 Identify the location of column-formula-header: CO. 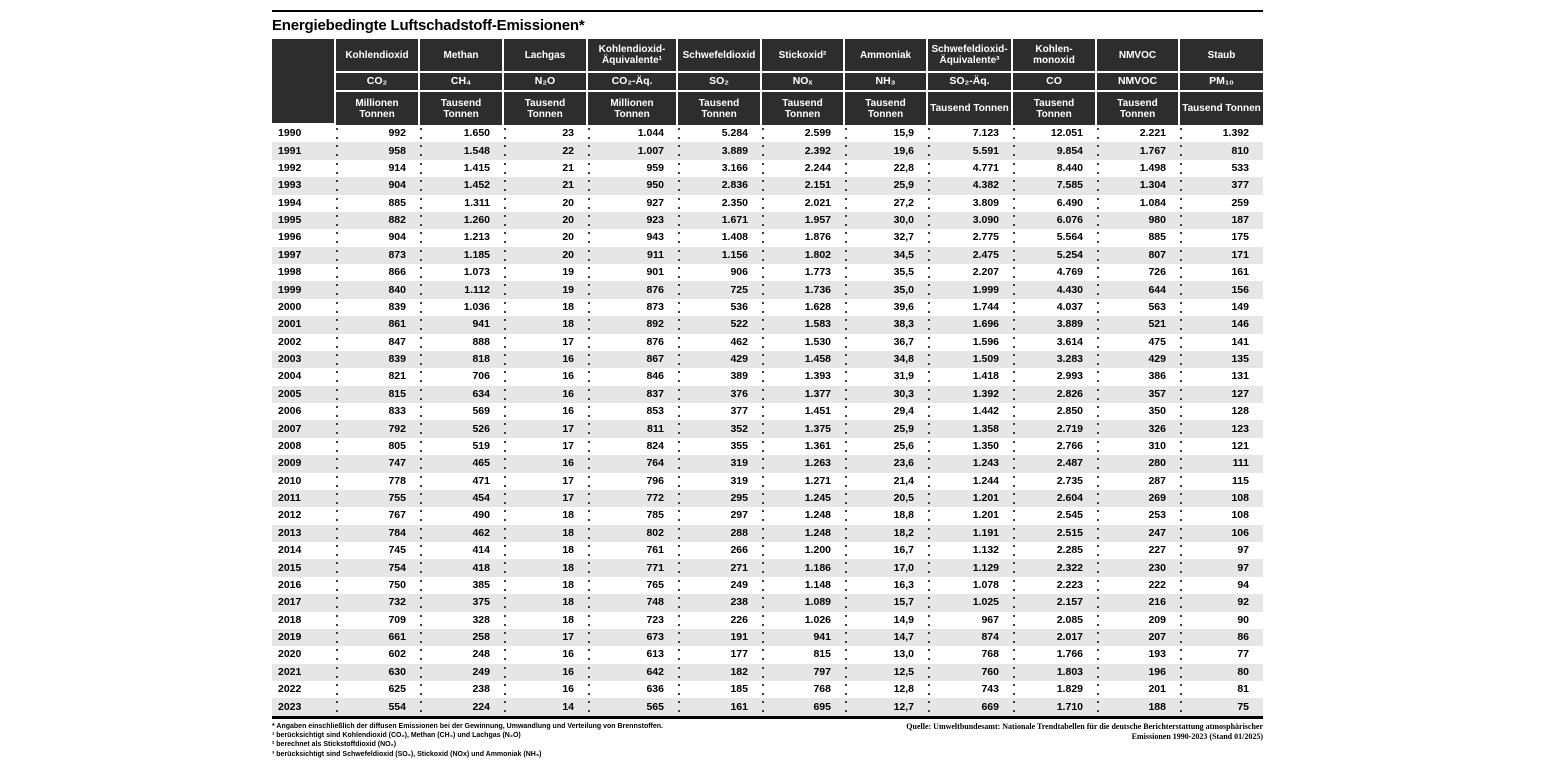
(1055, 82).